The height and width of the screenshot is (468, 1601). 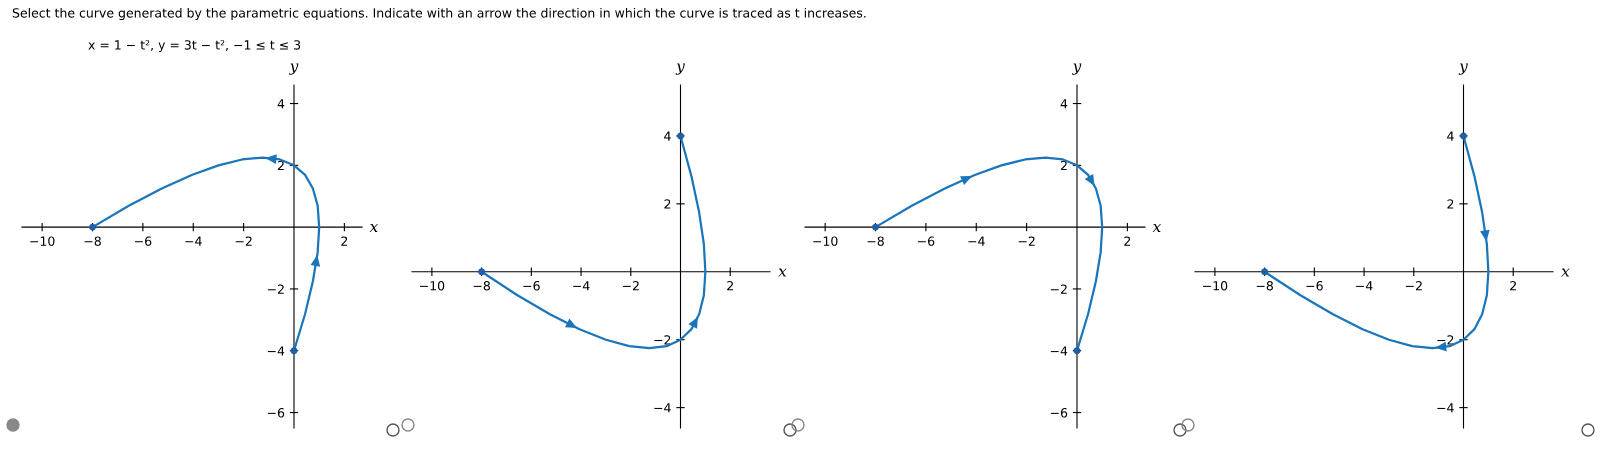 What do you see at coordinates (439, 14) in the screenshot?
I see `text: Select the curve generated by the parametric equations. Indicate with an arrow the direction in which the curve is traced as t increases.` at bounding box center [439, 14].